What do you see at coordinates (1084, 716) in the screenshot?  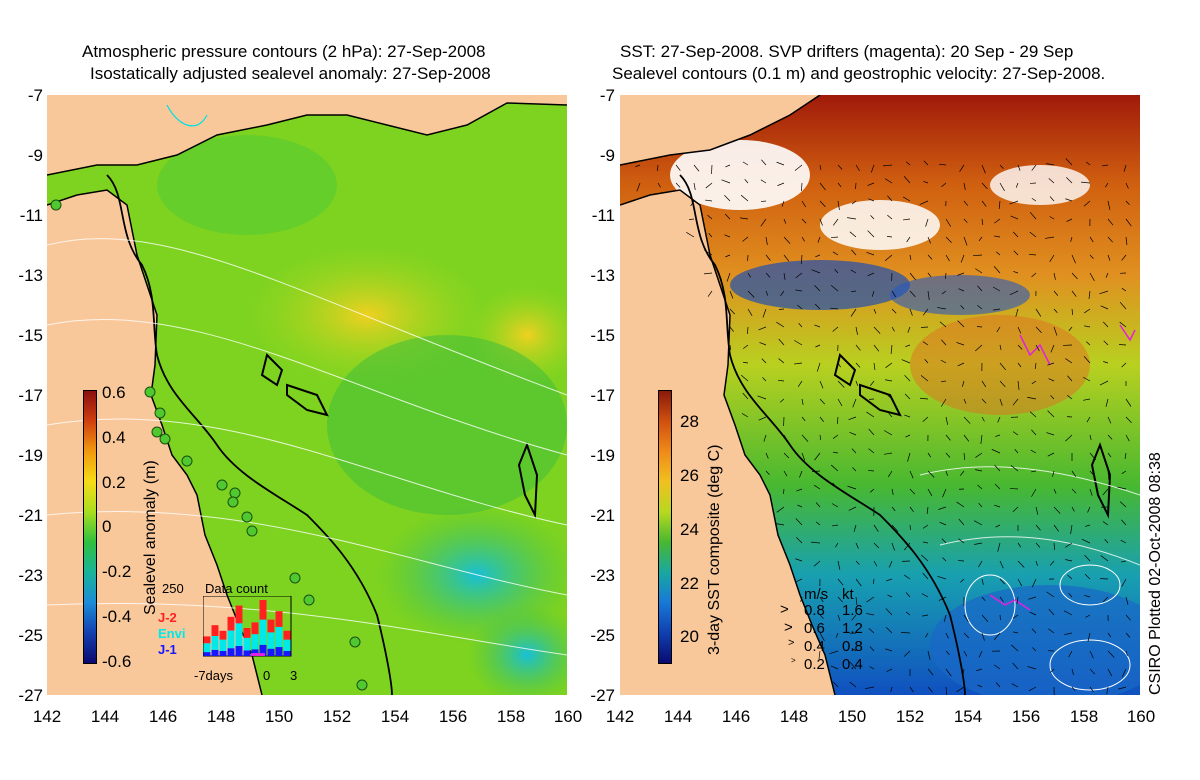 I see `lon-tick: 158` at bounding box center [1084, 716].